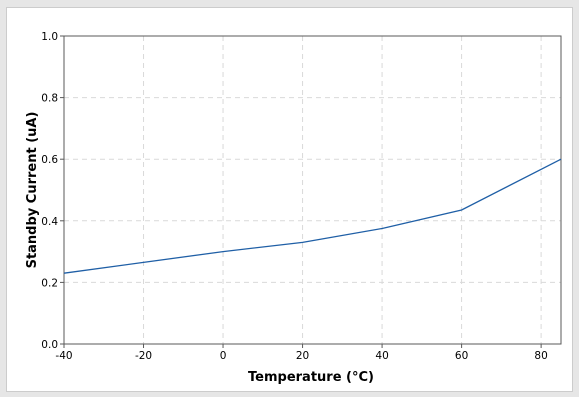 The image size is (579, 397). Describe the element at coordinates (540, 356) in the screenshot. I see `x-tick-label: 80` at that location.